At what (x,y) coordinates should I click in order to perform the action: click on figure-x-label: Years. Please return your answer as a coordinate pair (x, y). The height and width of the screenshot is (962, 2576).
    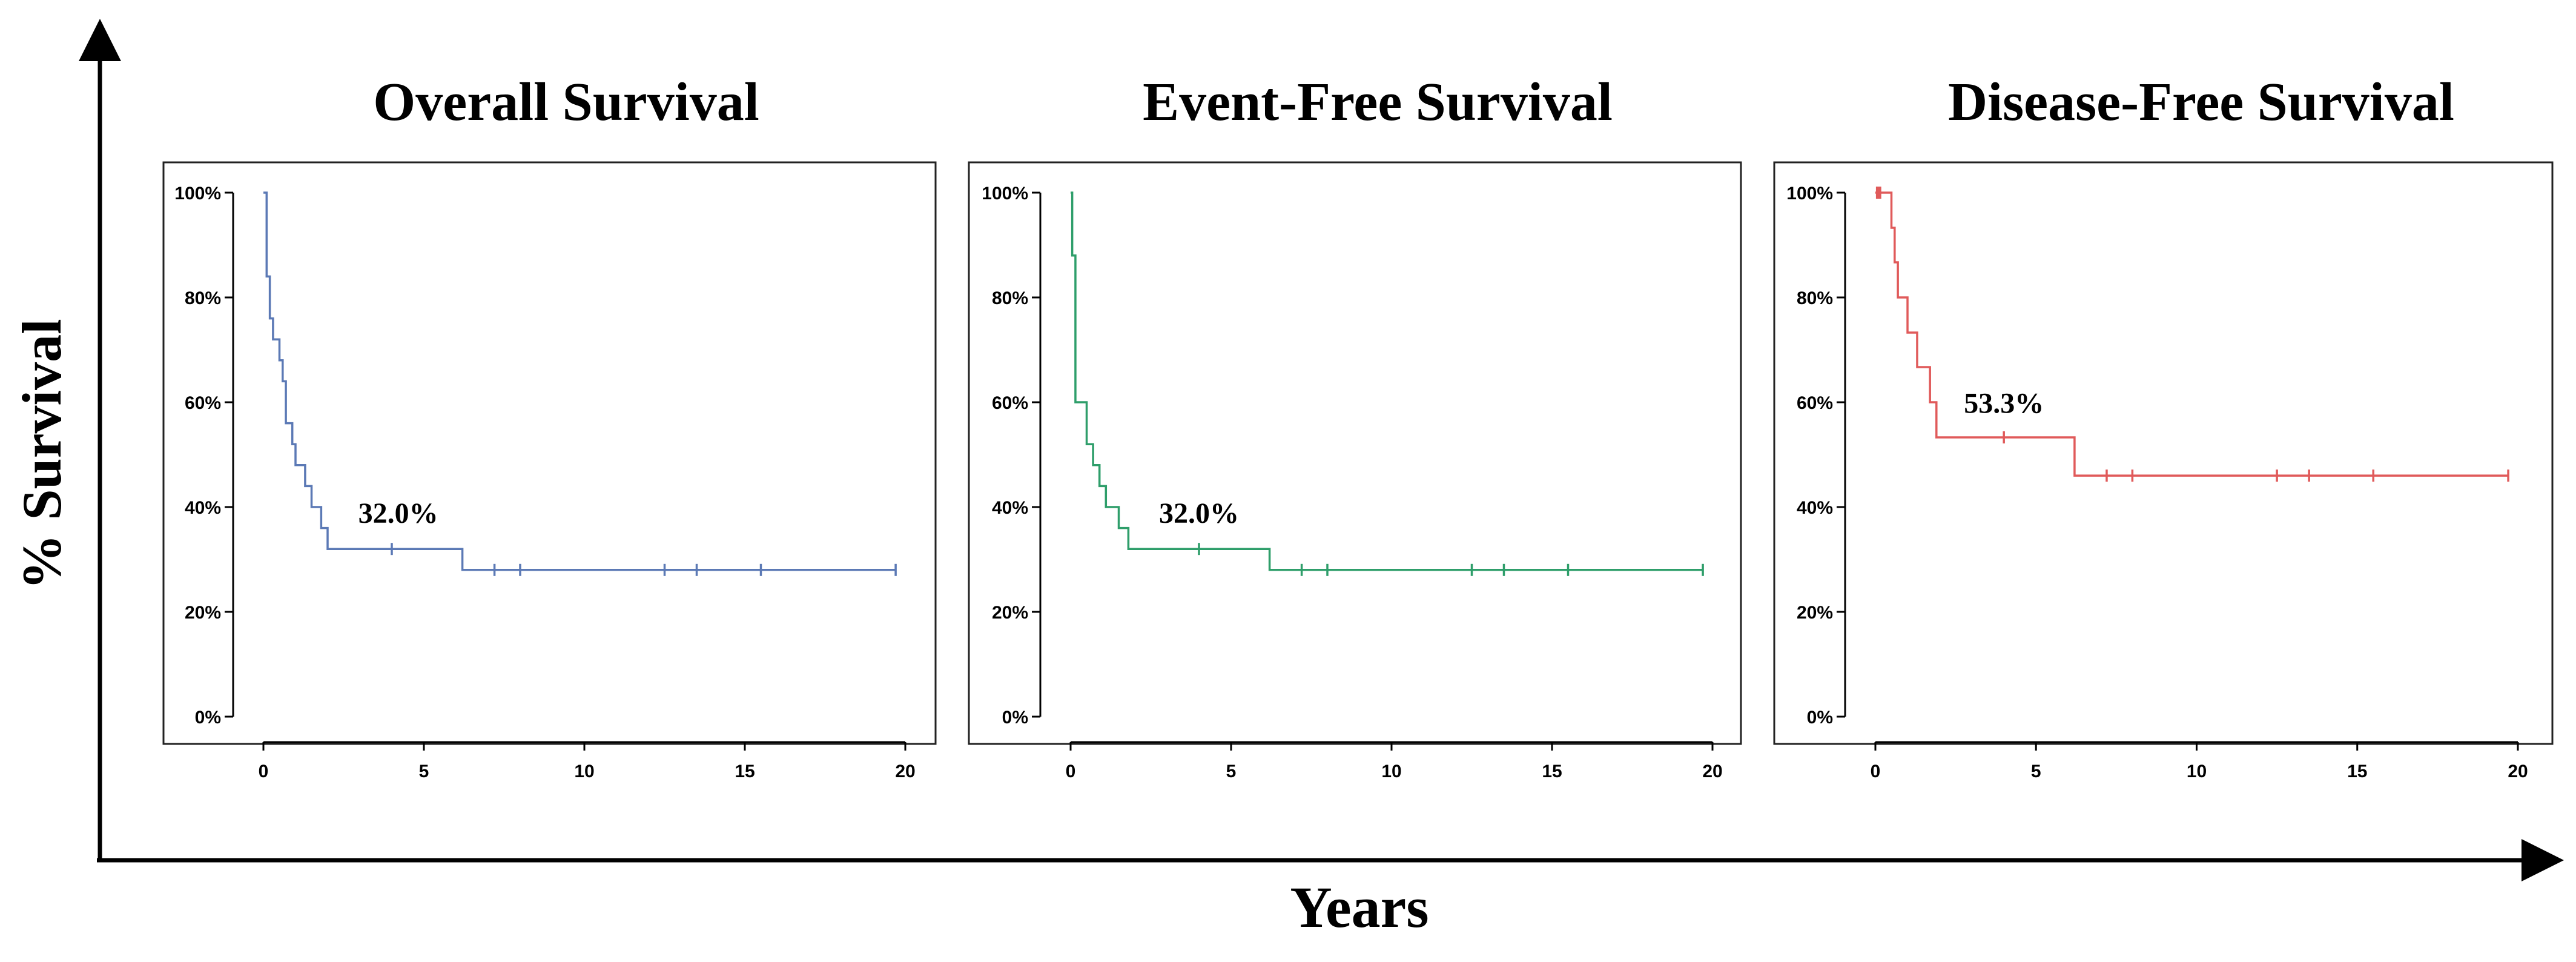
    Looking at the image, I should click on (1359, 907).